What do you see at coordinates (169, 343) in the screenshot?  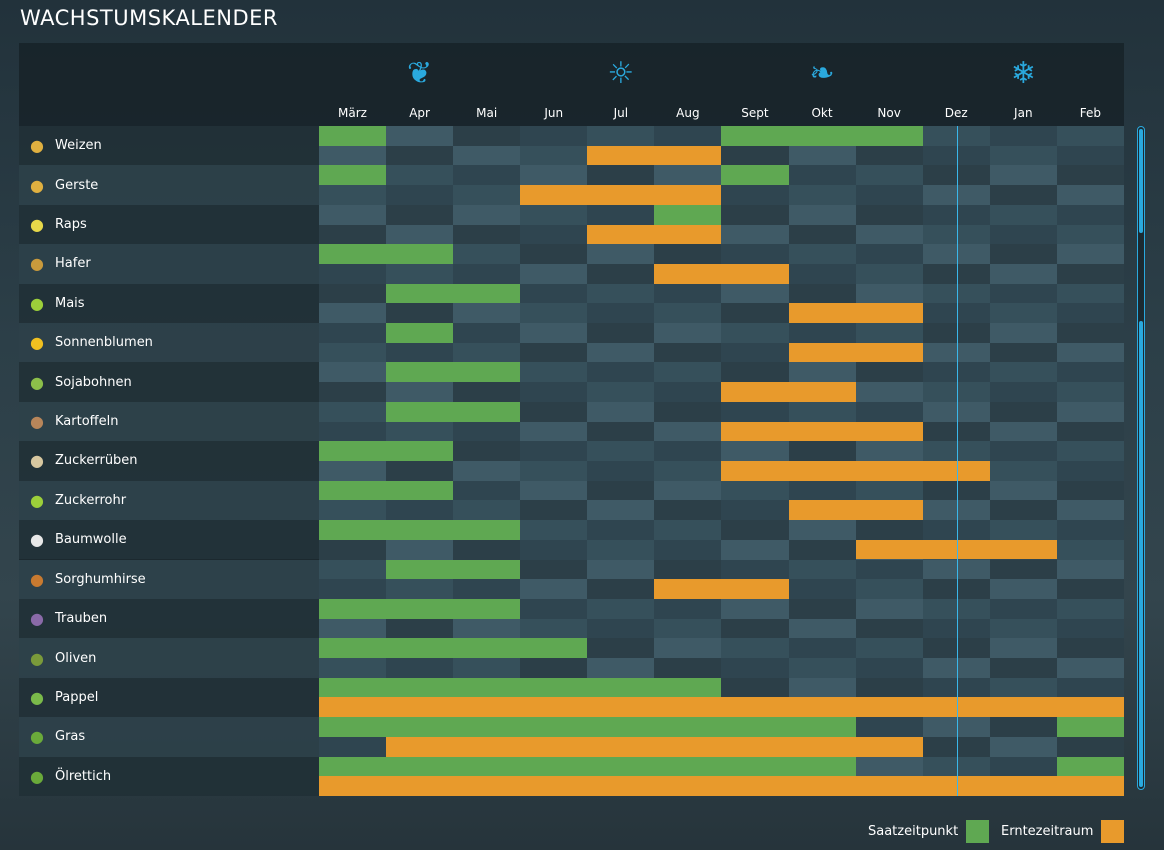 I see `crop-row-5: ● Sonnenblumen` at bounding box center [169, 343].